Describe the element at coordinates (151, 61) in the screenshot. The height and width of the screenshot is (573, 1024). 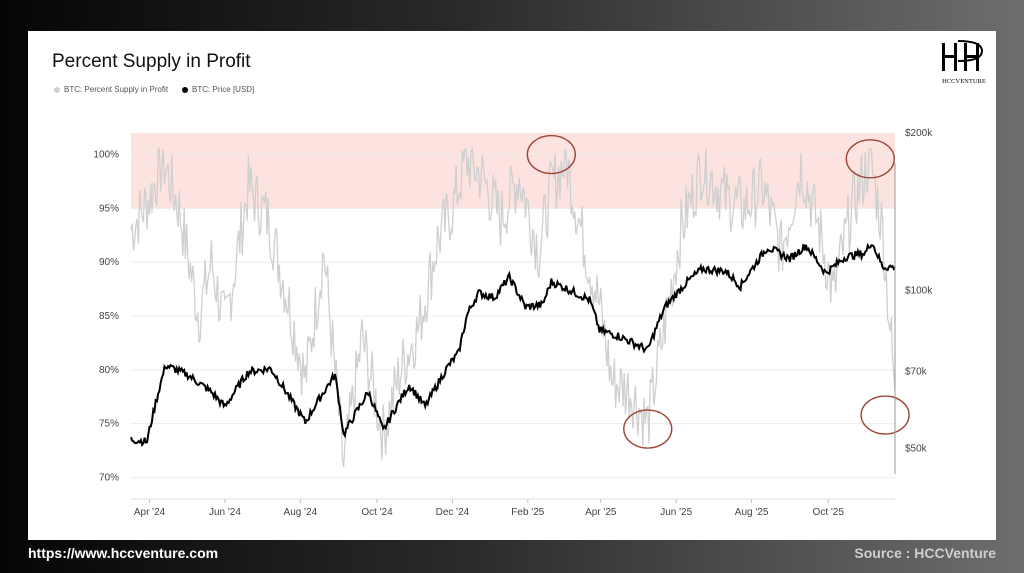
I see `chart-title: Percent Supply in Profit` at that location.